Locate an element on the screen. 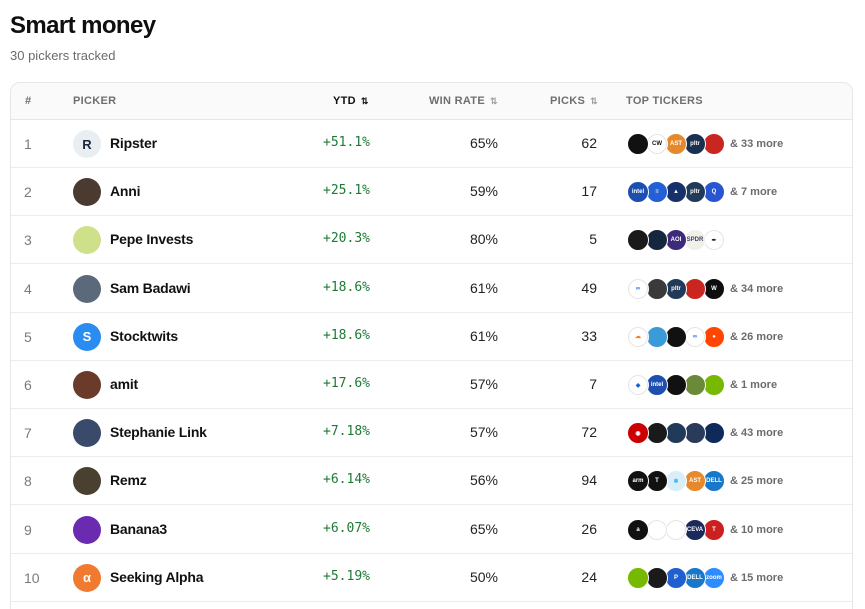 This screenshot has width=865, height=609. blue-logo-icon is located at coordinates (676, 433).